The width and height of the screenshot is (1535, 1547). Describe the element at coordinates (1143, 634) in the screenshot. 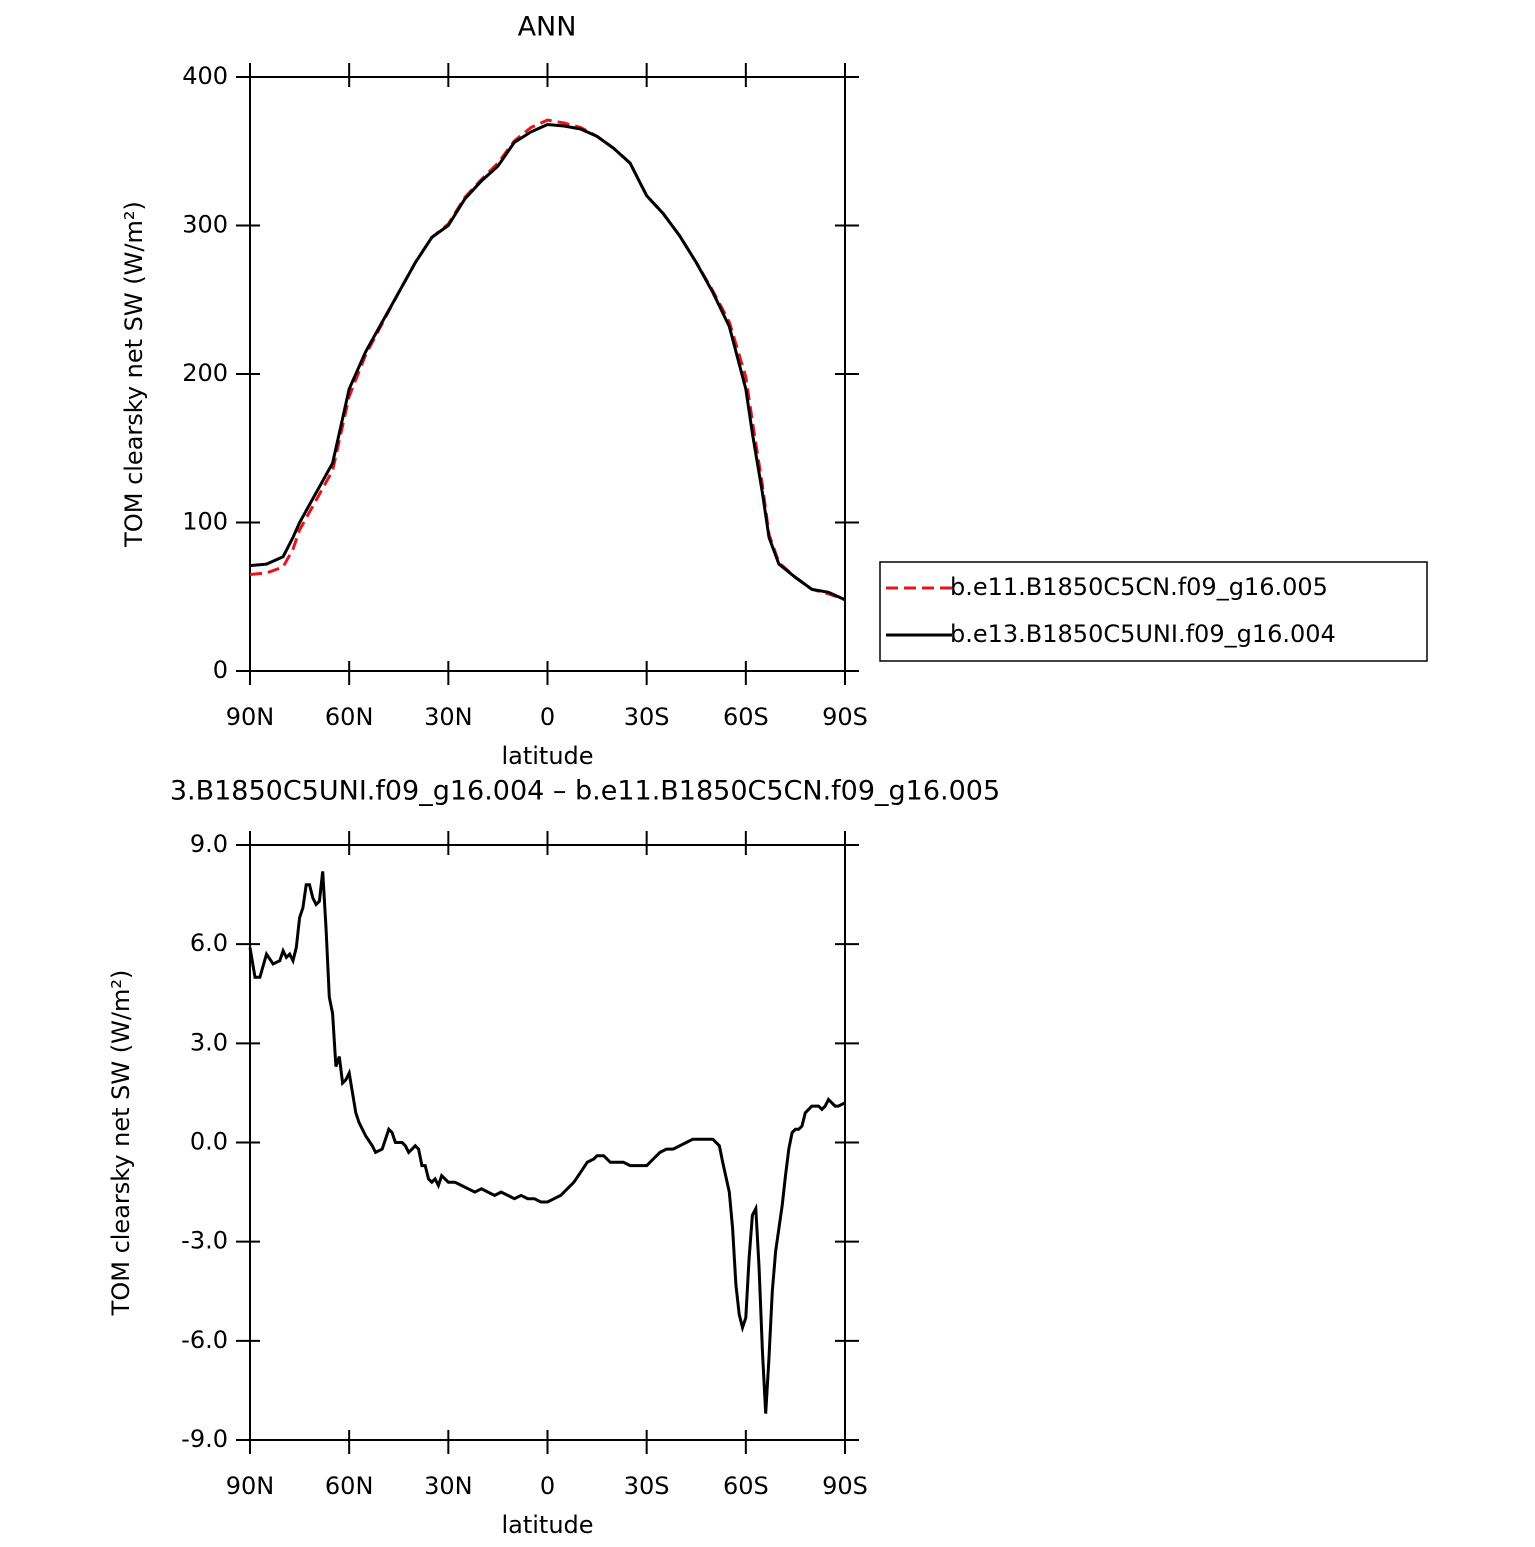

I see `legend-label: b.e13.B1850C5UNI.f09_g16.004` at that location.